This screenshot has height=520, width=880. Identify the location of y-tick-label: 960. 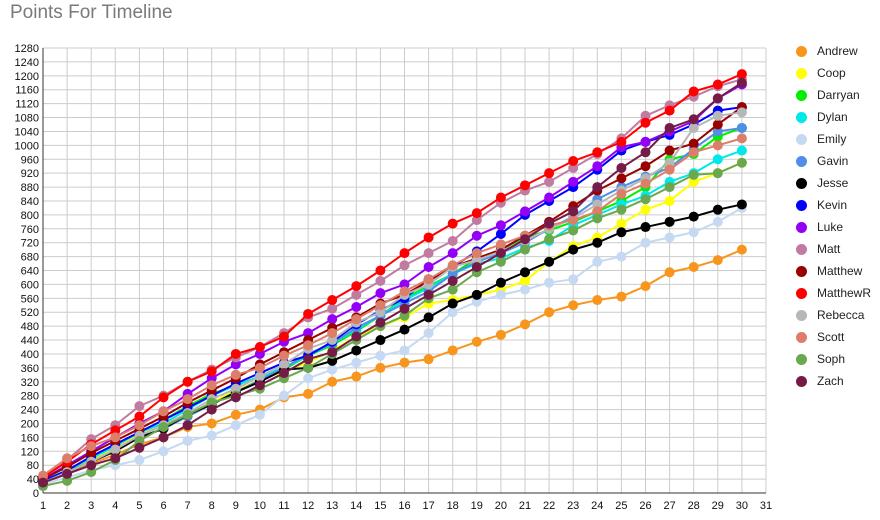
(30, 160).